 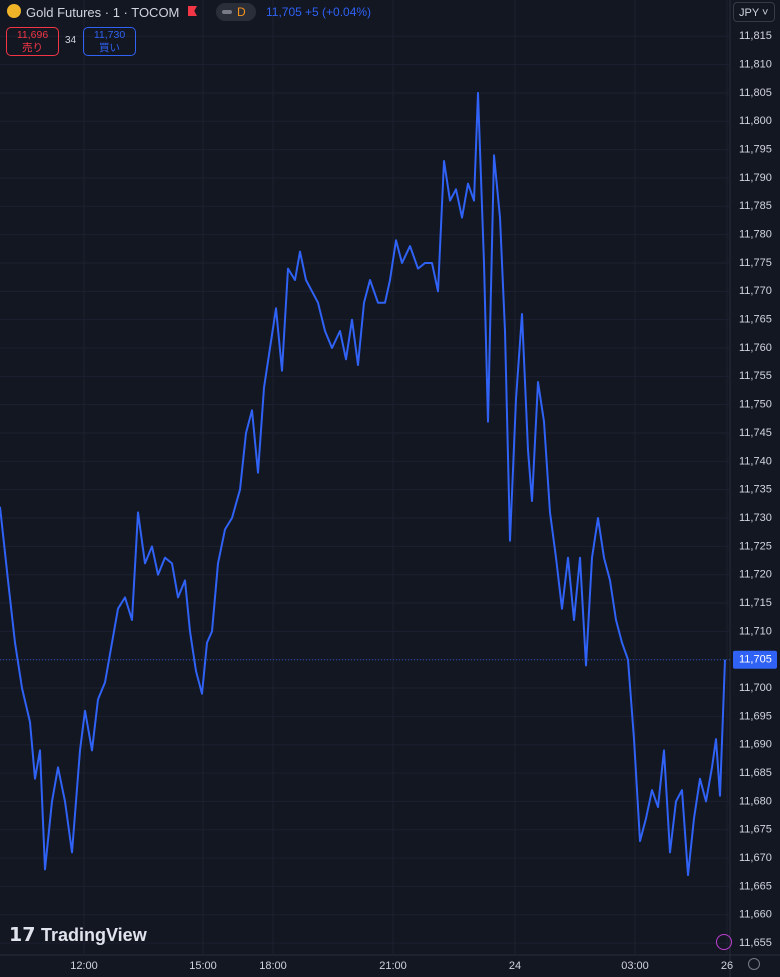 What do you see at coordinates (94, 935) in the screenshot?
I see `brand: TradingView` at bounding box center [94, 935].